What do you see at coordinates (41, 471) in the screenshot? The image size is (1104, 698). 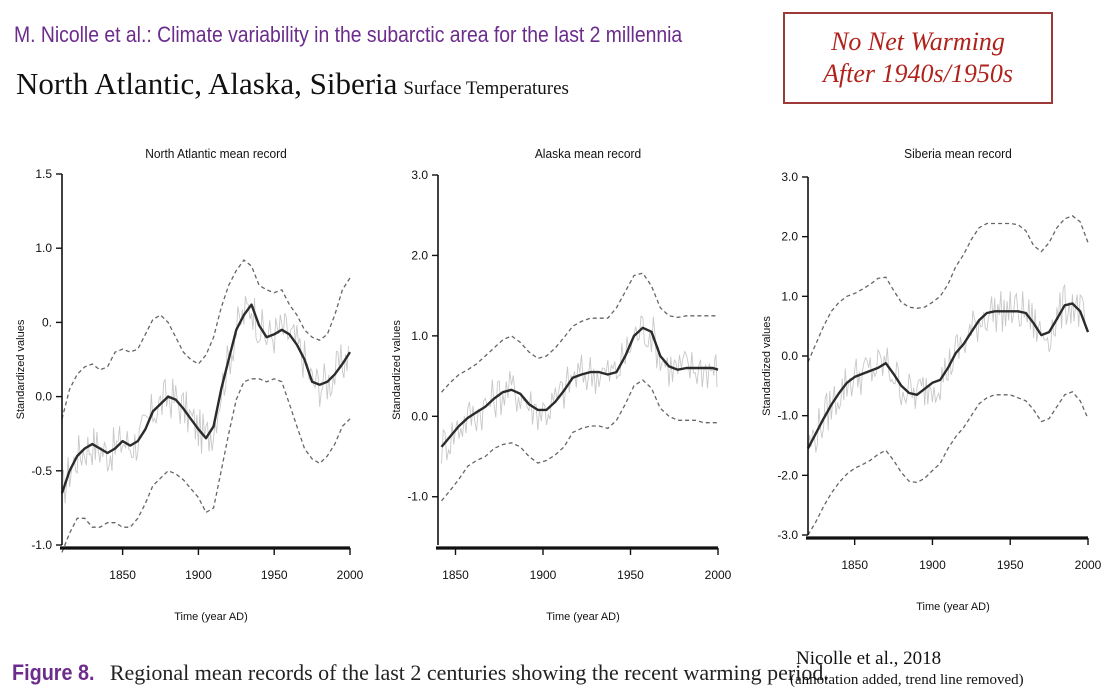 I see `y-tick-label: -0.5` at bounding box center [41, 471].